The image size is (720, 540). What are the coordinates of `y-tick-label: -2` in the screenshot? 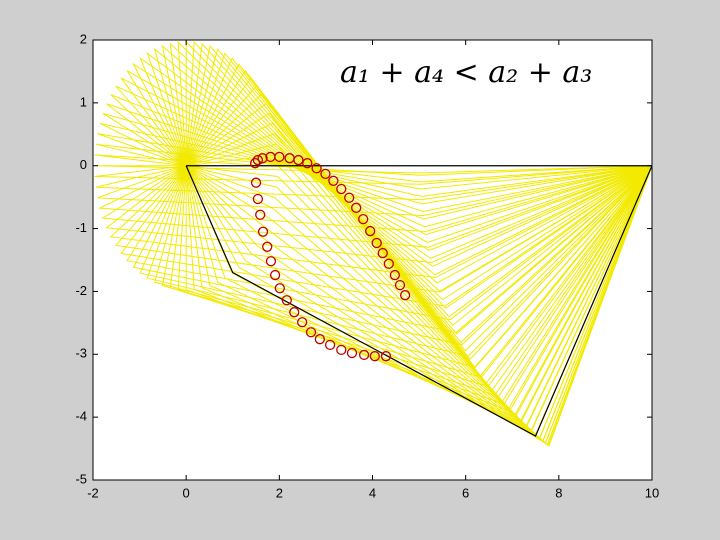 It's located at (81, 290).